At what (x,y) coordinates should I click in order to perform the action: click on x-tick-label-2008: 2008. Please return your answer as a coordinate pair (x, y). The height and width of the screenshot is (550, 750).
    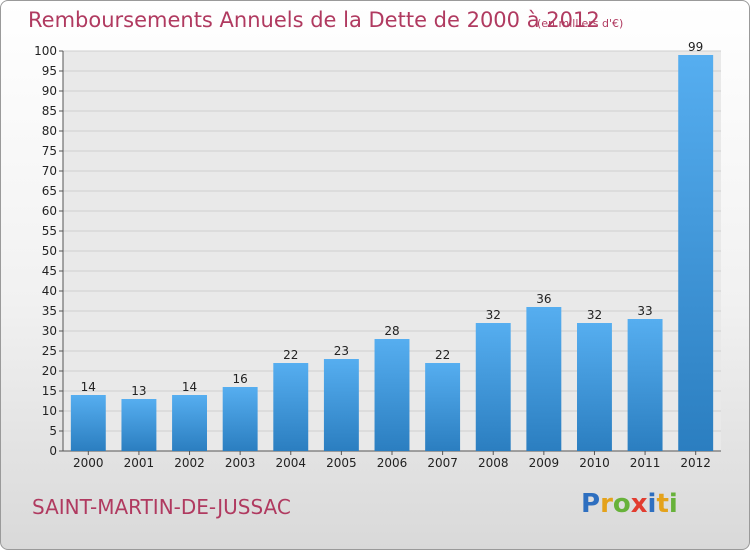
    Looking at the image, I should click on (493, 463).